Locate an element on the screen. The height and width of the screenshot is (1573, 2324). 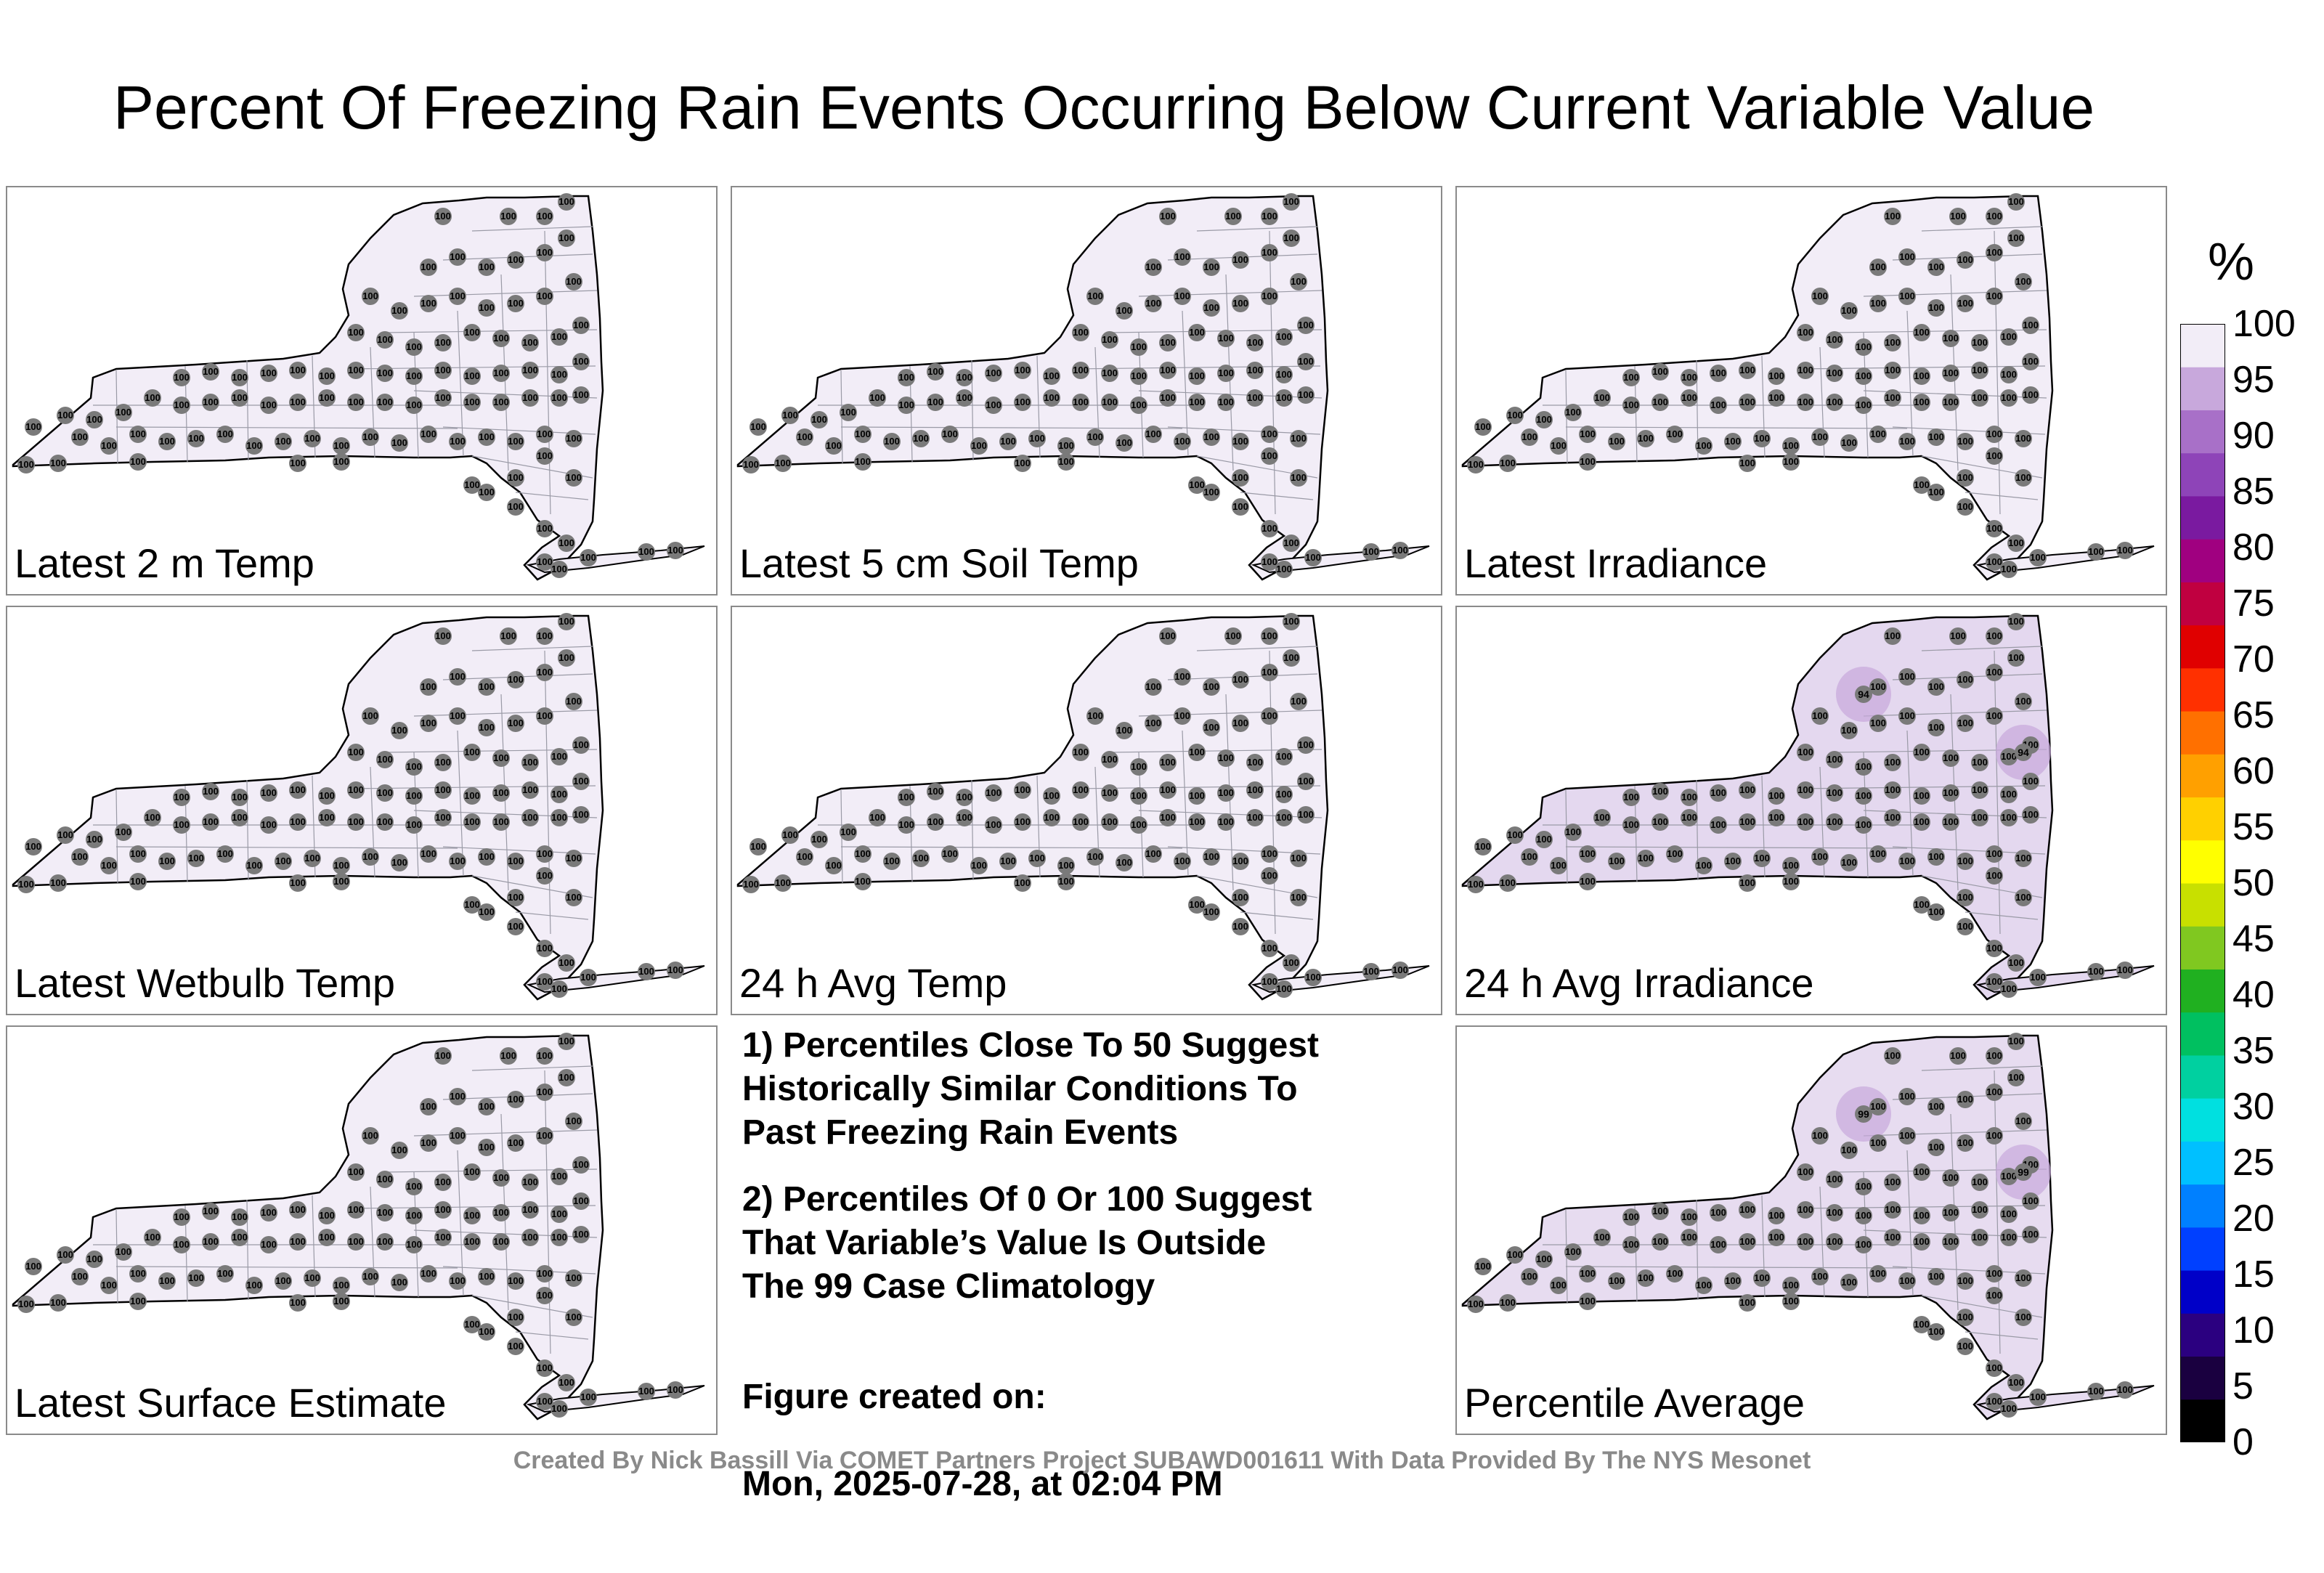
panel-label: Latest Surface Estimate is located at coordinates (231, 1403).